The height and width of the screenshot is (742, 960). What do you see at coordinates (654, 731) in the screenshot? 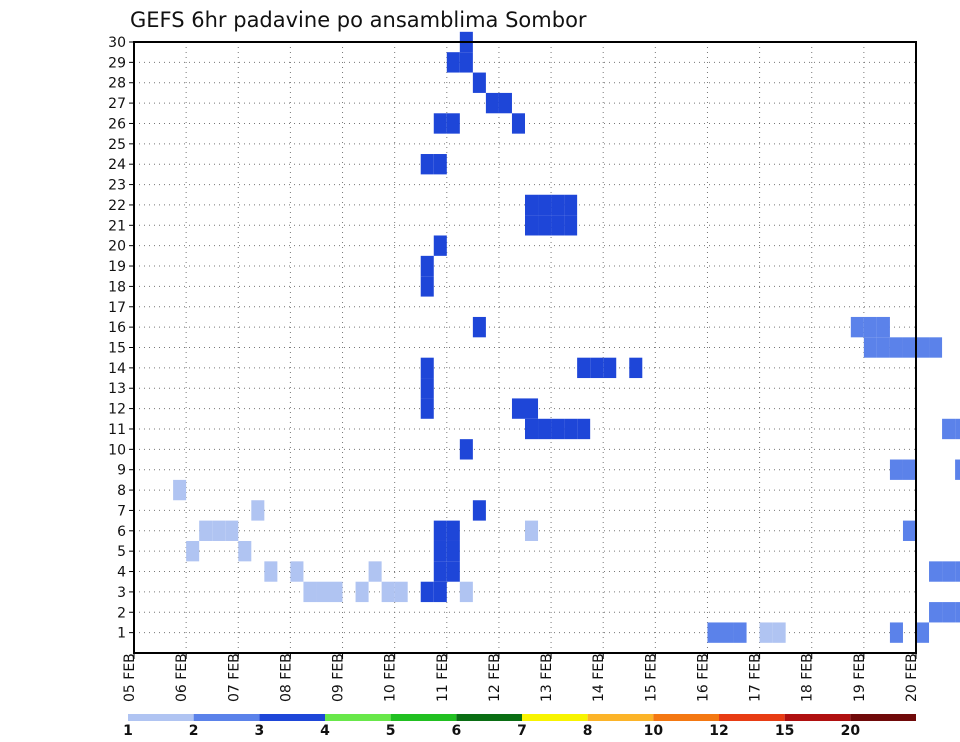
I see `legend-label: 10` at bounding box center [654, 731].